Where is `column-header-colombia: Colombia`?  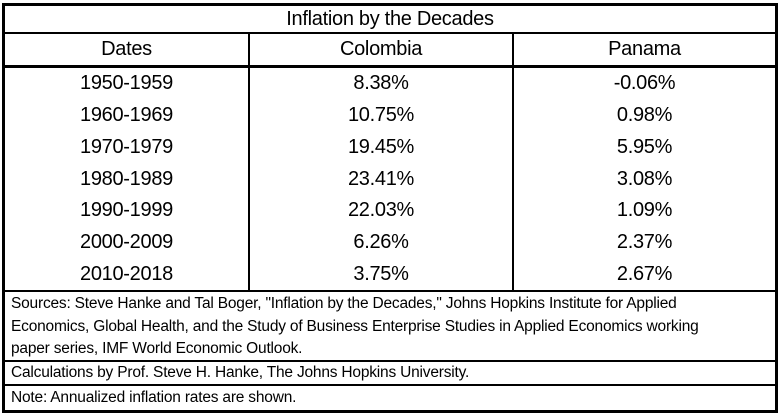 column-header-colombia: Colombia is located at coordinates (382, 49).